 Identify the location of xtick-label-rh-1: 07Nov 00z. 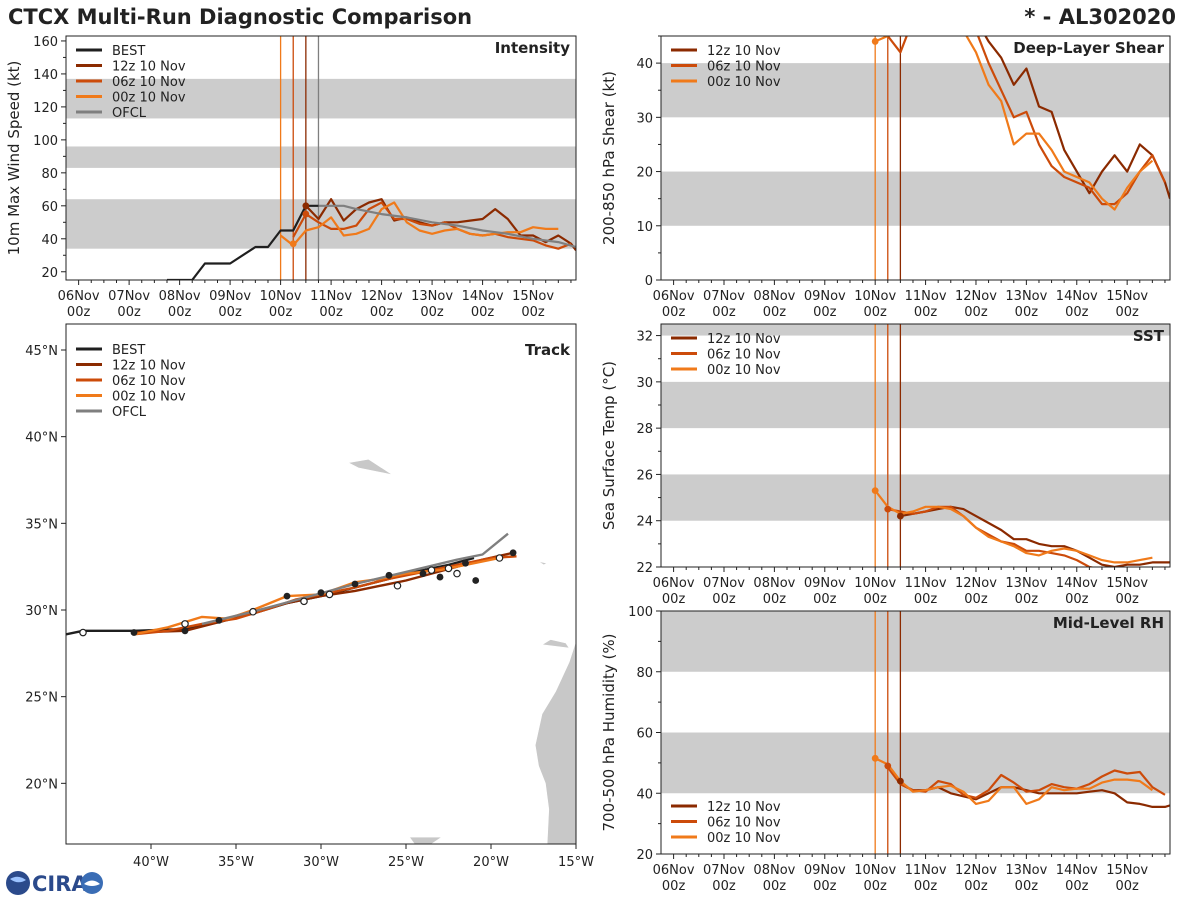
(724, 878).